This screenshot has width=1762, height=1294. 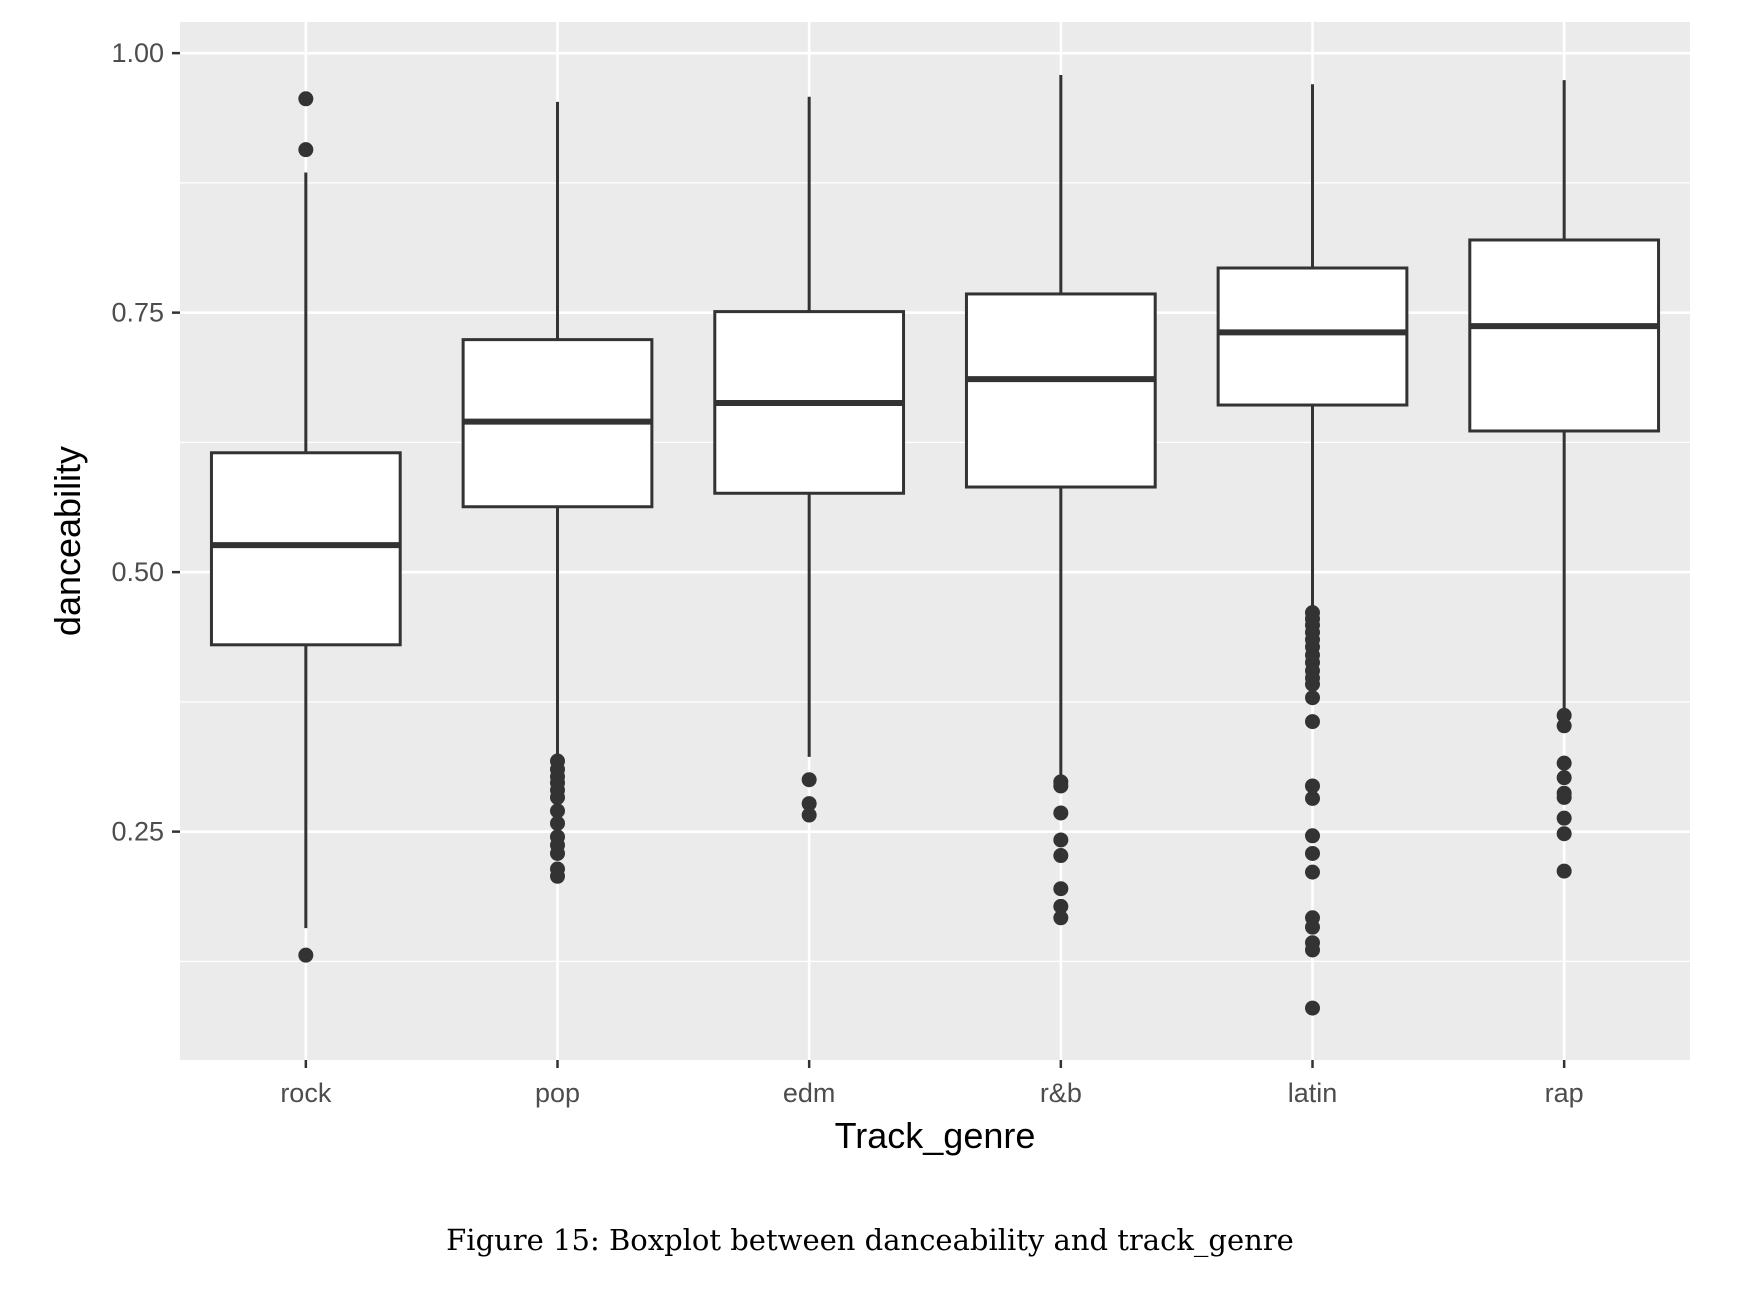 What do you see at coordinates (306, 1093) in the screenshot?
I see `x-tick-label: rock` at bounding box center [306, 1093].